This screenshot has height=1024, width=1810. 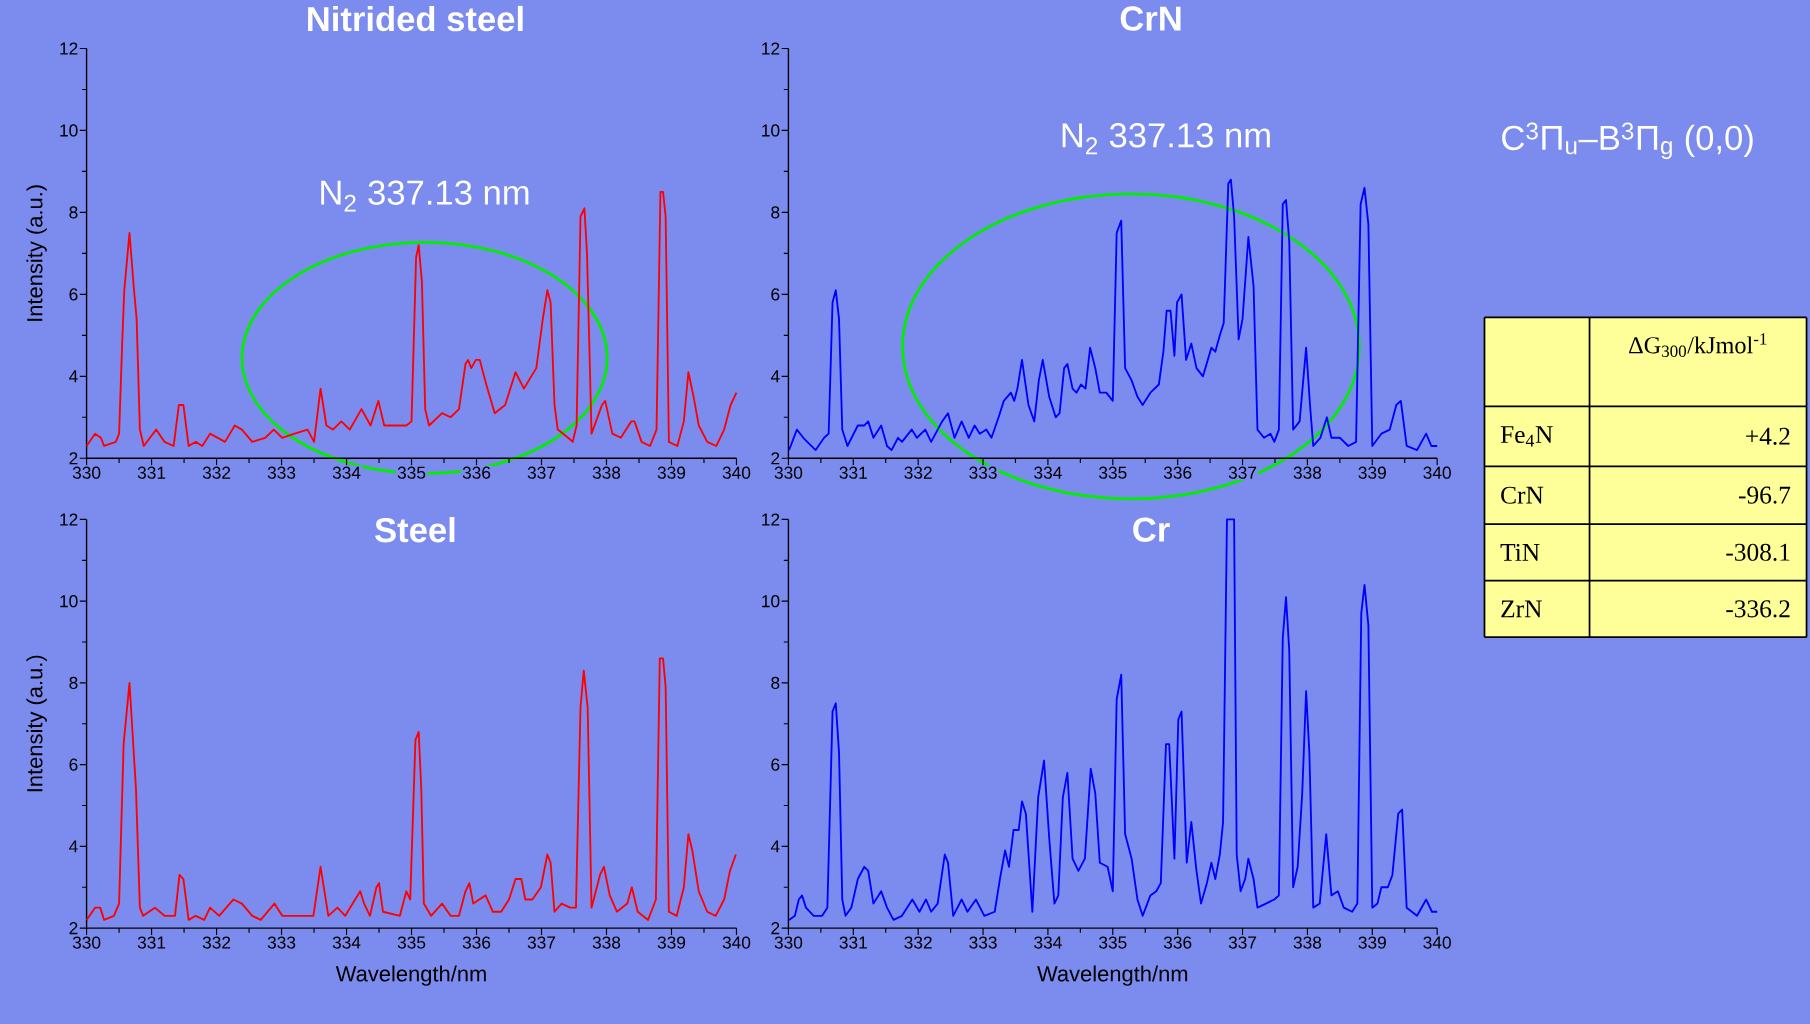 I want to click on data-label: -308.1, so click(x=1758, y=552).